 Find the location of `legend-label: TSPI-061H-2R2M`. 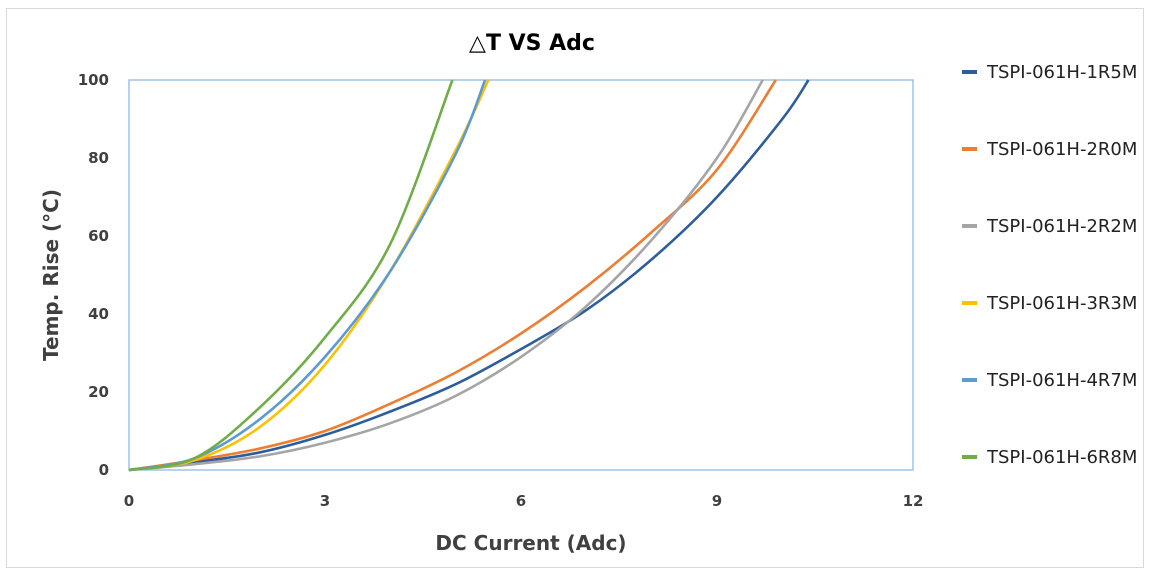

legend-label: TSPI-061H-2R2M is located at coordinates (1061, 226).